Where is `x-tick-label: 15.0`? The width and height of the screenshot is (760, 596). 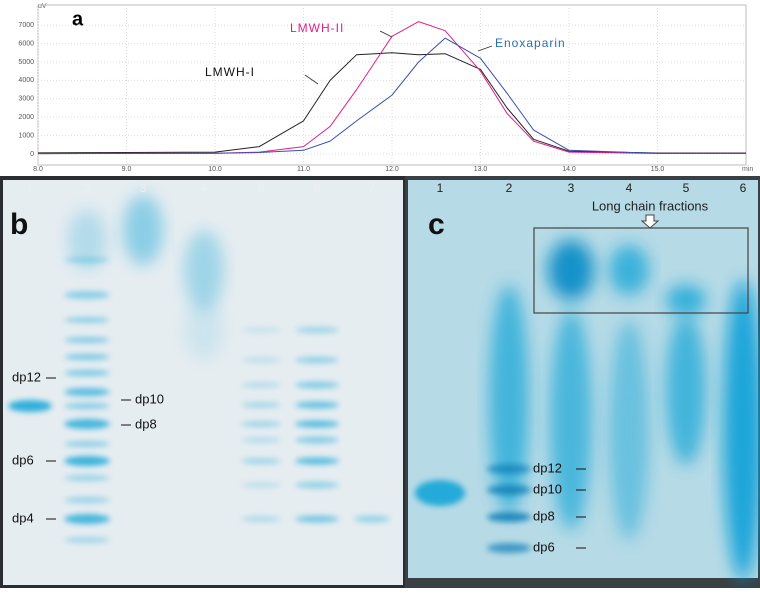 x-tick-label: 15.0 is located at coordinates (658, 169).